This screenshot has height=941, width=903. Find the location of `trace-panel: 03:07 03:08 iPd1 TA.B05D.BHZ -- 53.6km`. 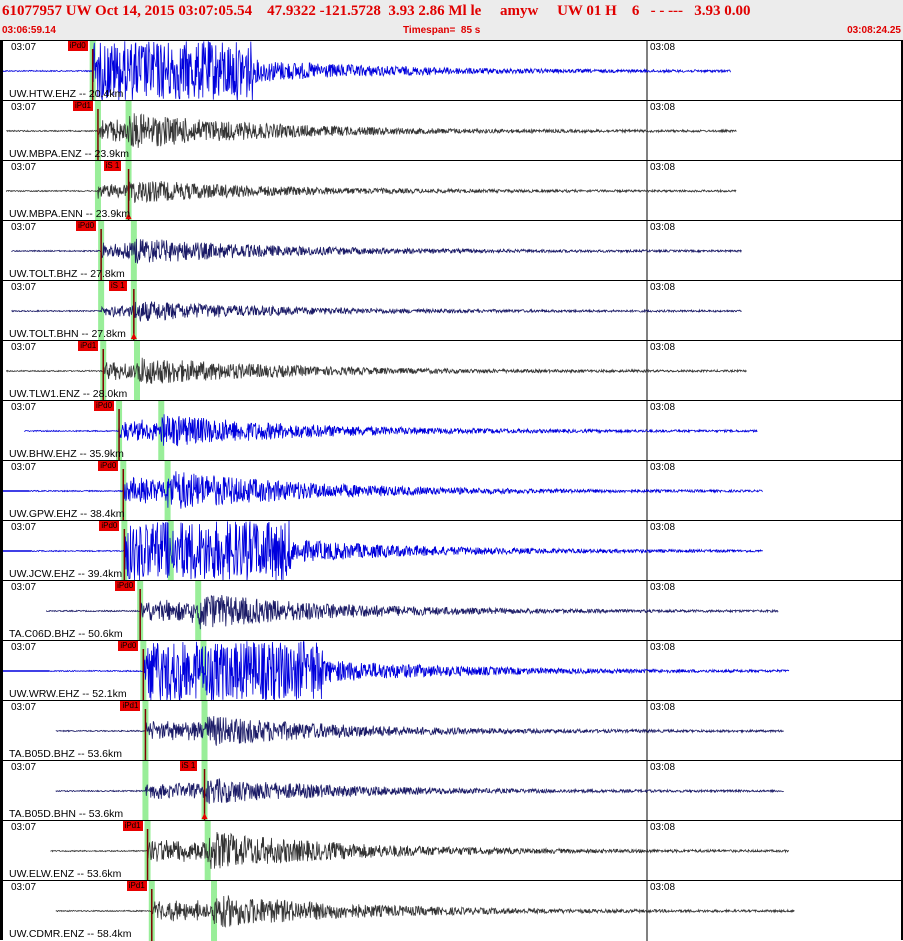

trace-panel: 03:07 03:08 iPd1 TA.B05D.BHZ -- 53.6km is located at coordinates (451, 730).